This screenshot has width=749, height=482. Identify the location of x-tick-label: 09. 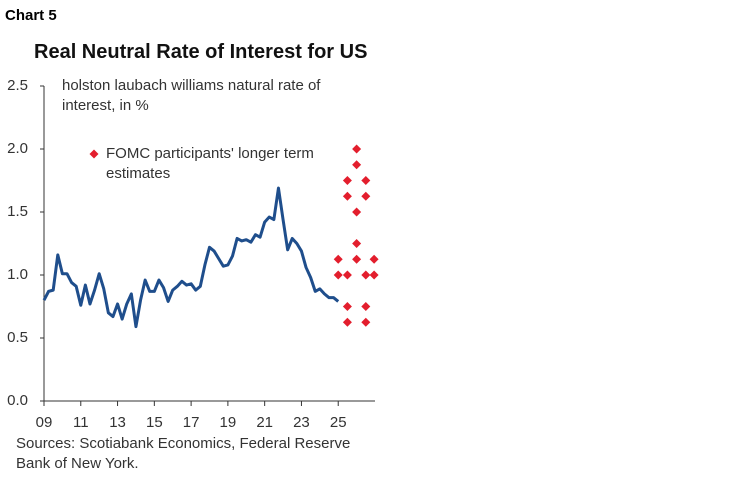
(44, 422).